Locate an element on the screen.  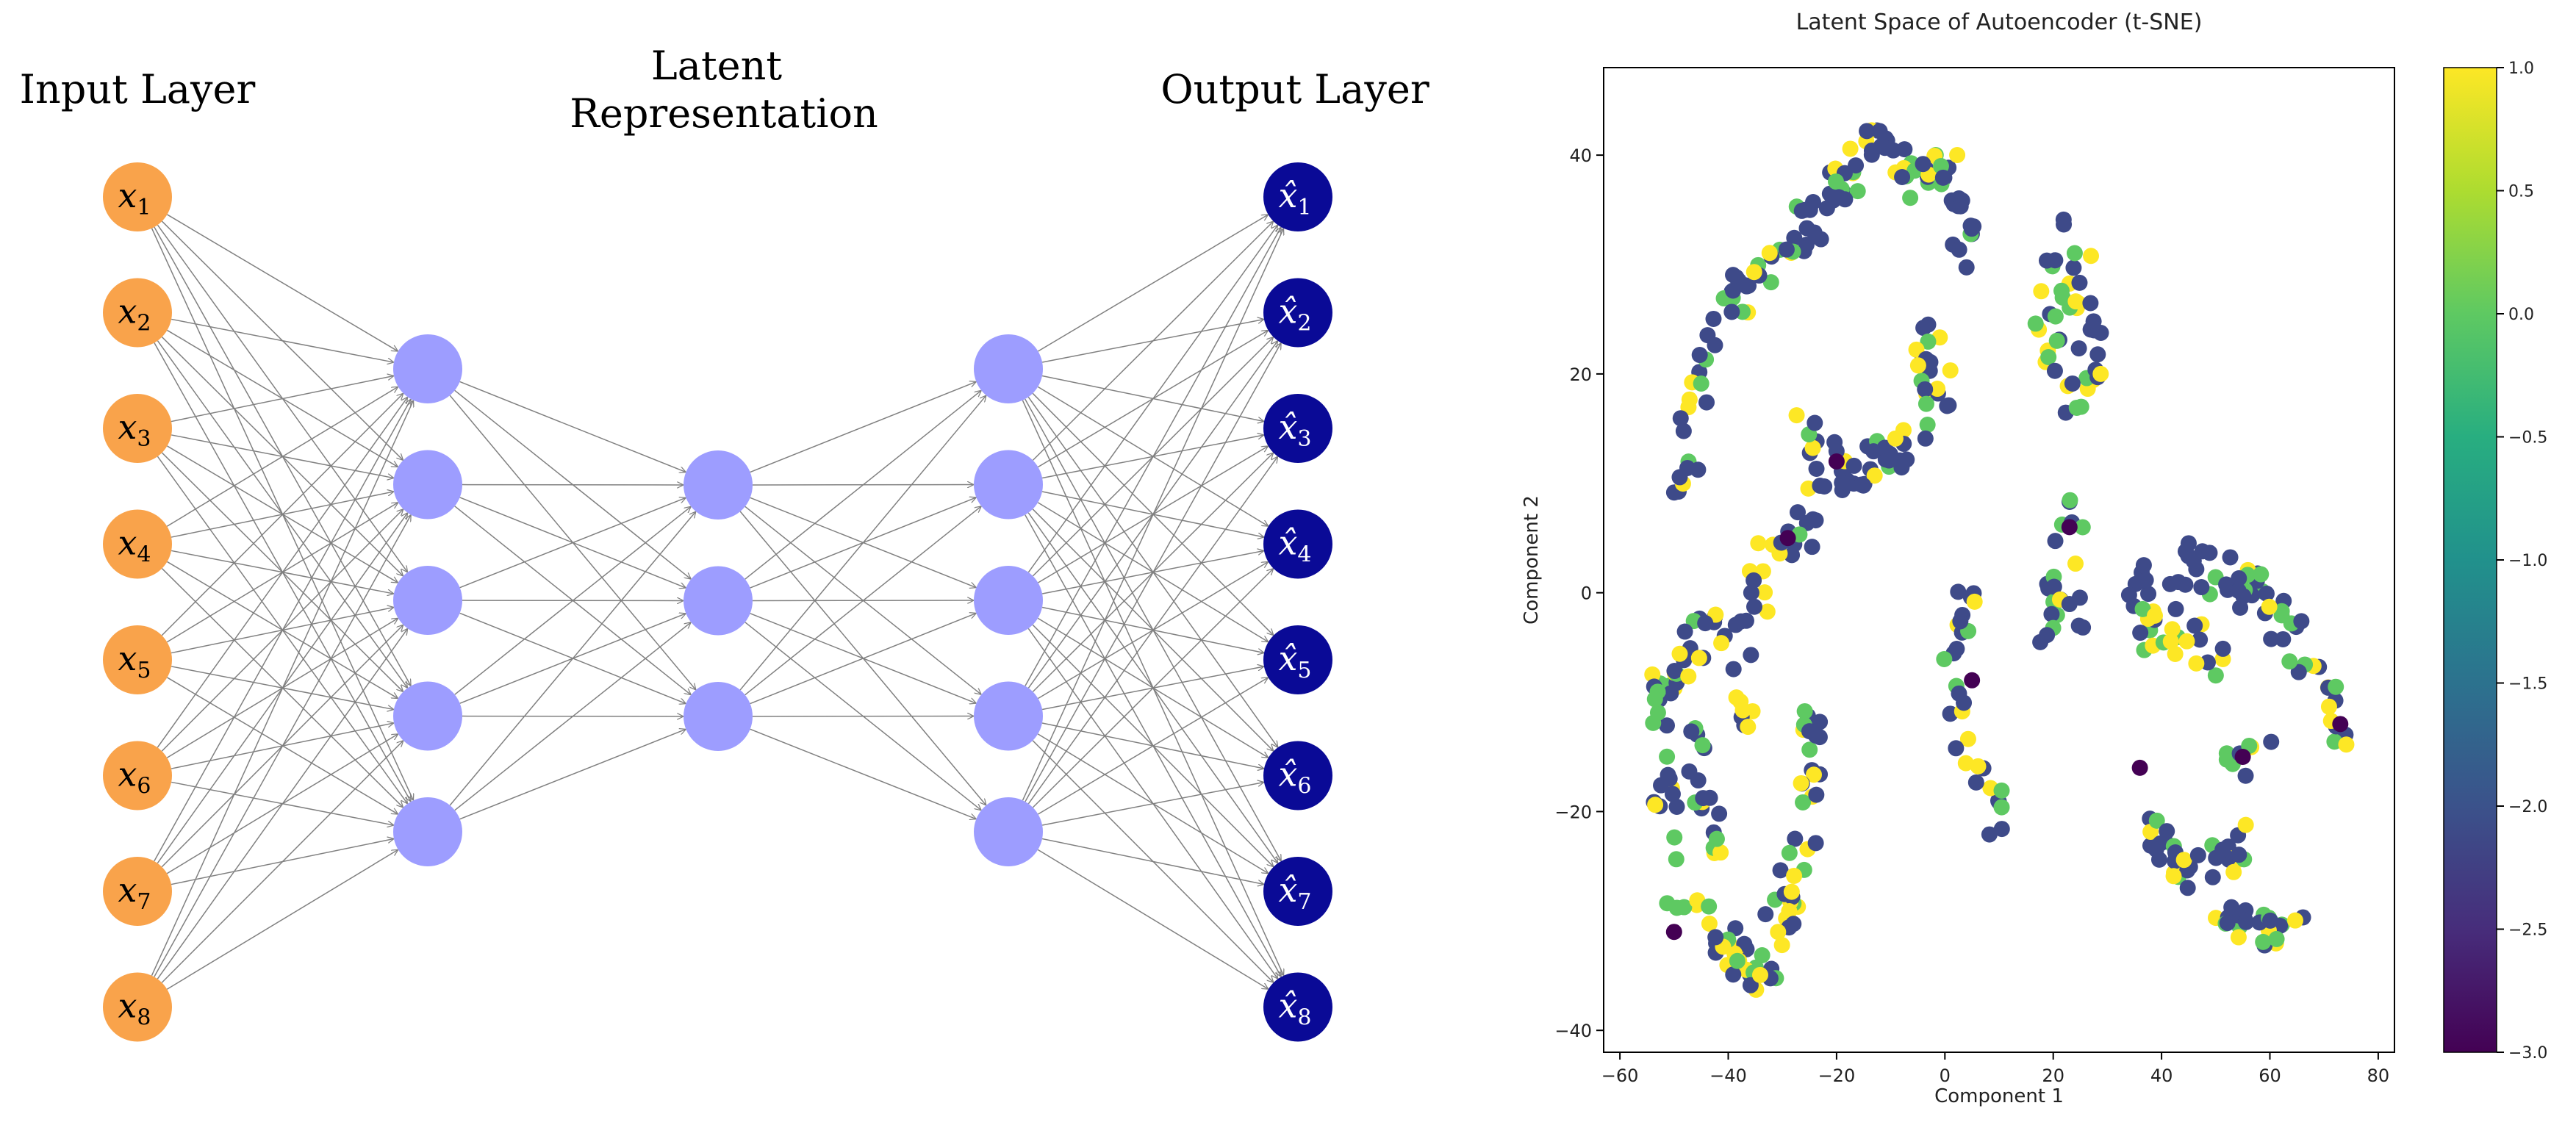
x-tick-label: 20 is located at coordinates (2053, 1075).